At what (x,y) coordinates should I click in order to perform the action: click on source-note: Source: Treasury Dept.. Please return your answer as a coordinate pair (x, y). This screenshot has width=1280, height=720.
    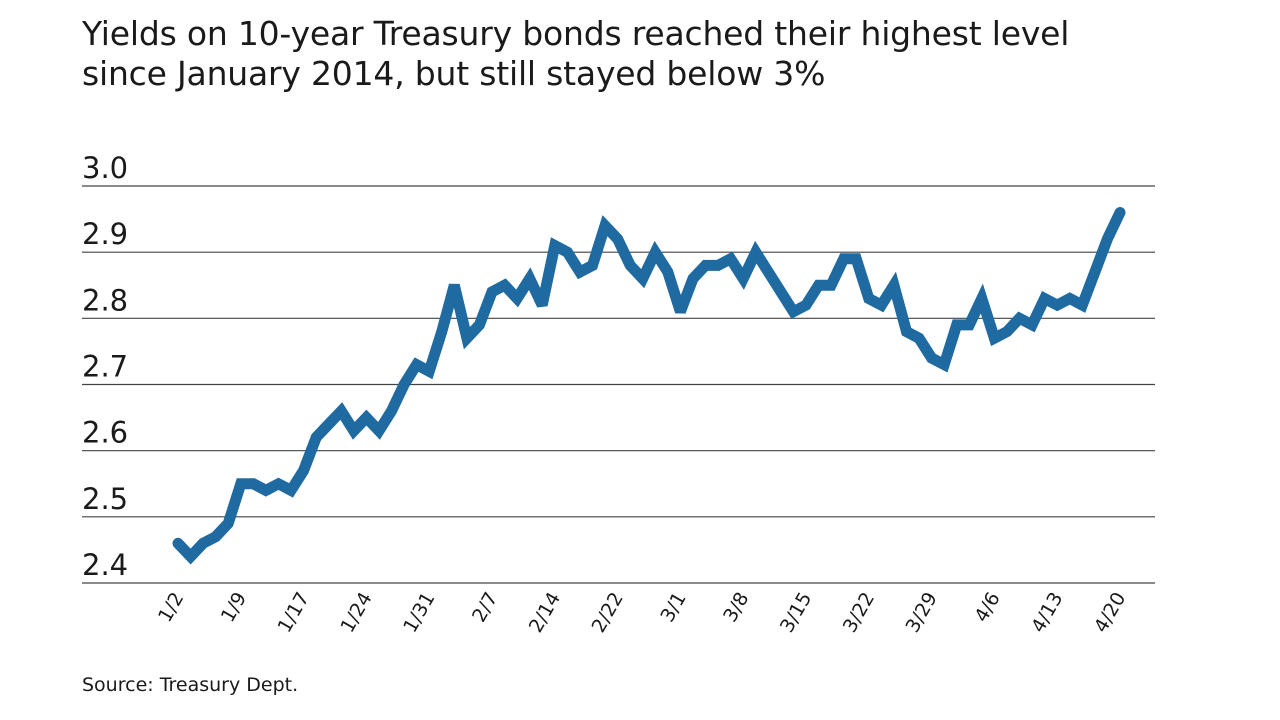
    Looking at the image, I should click on (190, 685).